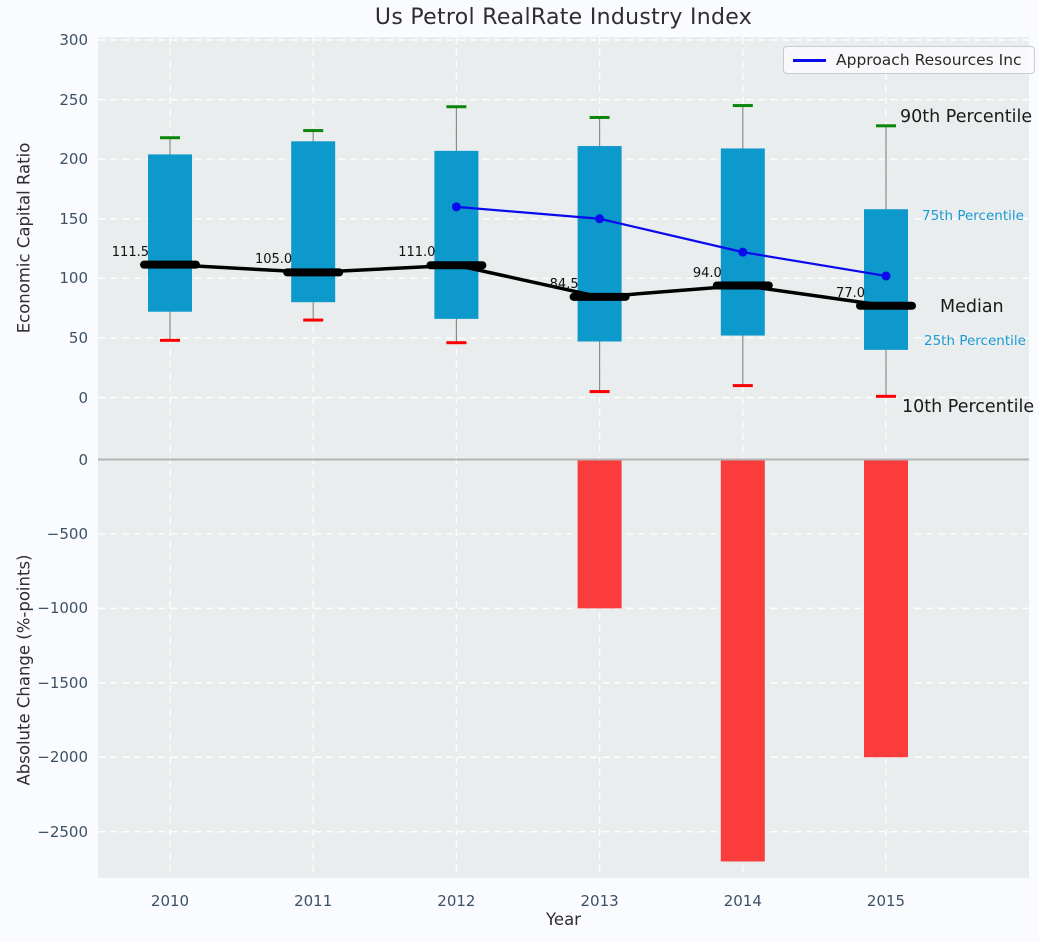 The width and height of the screenshot is (1039, 942). What do you see at coordinates (563, 17) in the screenshot?
I see `chart-title: Us Petrol RealRate Industry Index` at bounding box center [563, 17].